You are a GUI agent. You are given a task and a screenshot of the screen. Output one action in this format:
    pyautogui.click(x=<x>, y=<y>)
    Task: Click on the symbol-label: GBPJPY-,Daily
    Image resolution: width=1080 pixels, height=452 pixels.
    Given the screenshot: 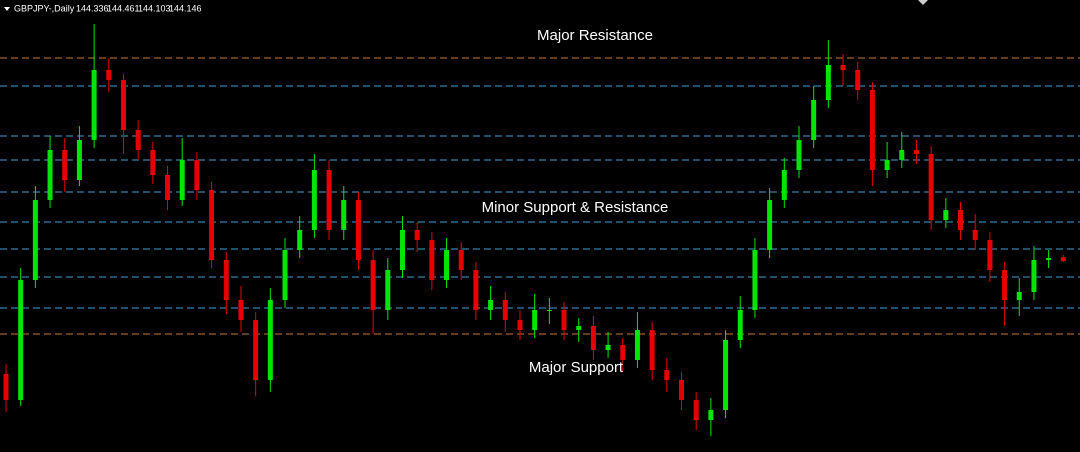 What is the action you would take?
    pyautogui.click(x=44, y=8)
    